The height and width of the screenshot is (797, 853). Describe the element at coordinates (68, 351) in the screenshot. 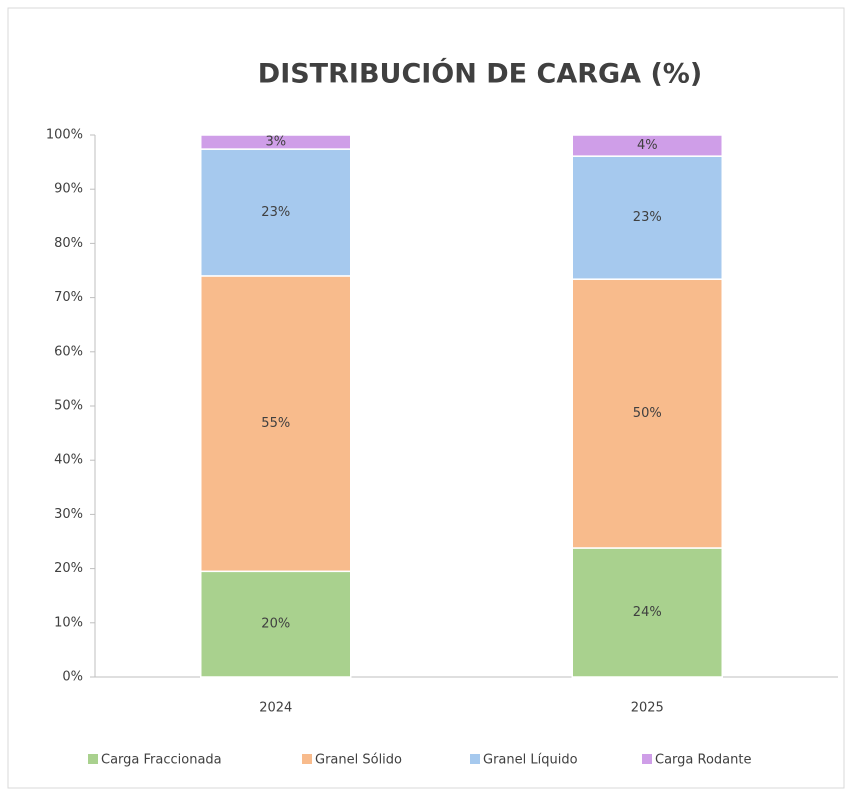

I see `y-tick-label: 60%` at that location.